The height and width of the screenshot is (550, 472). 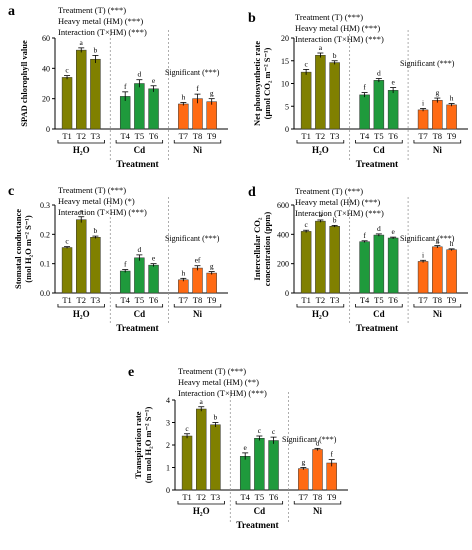 I want to click on y-axis-label-units: (mol H₂O m⁻² S⁻¹), so click(x=28, y=249).